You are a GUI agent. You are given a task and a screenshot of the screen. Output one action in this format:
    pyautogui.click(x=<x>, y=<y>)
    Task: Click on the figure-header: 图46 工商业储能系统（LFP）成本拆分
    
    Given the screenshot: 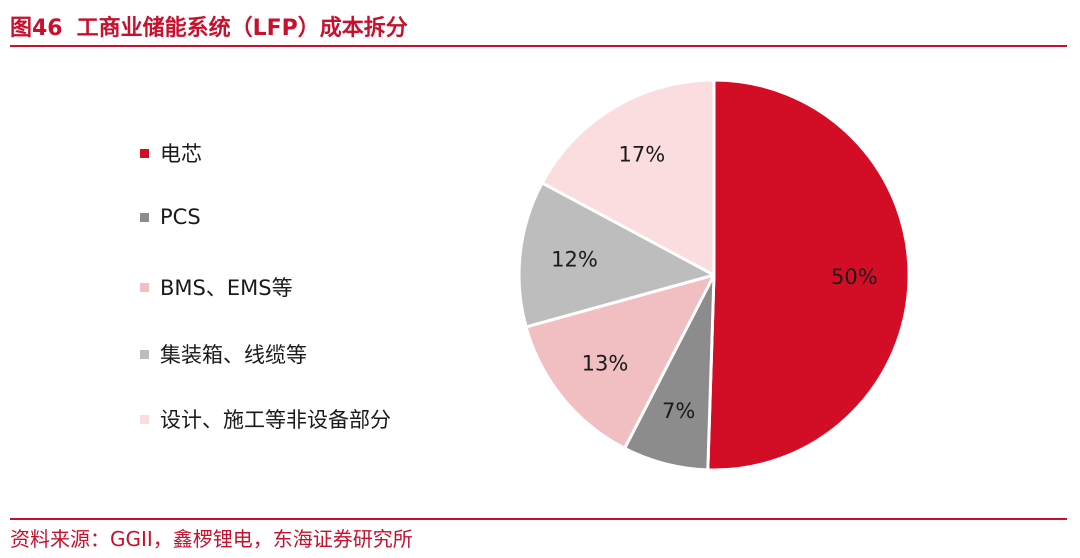 What is the action you would take?
    pyautogui.click(x=209, y=26)
    